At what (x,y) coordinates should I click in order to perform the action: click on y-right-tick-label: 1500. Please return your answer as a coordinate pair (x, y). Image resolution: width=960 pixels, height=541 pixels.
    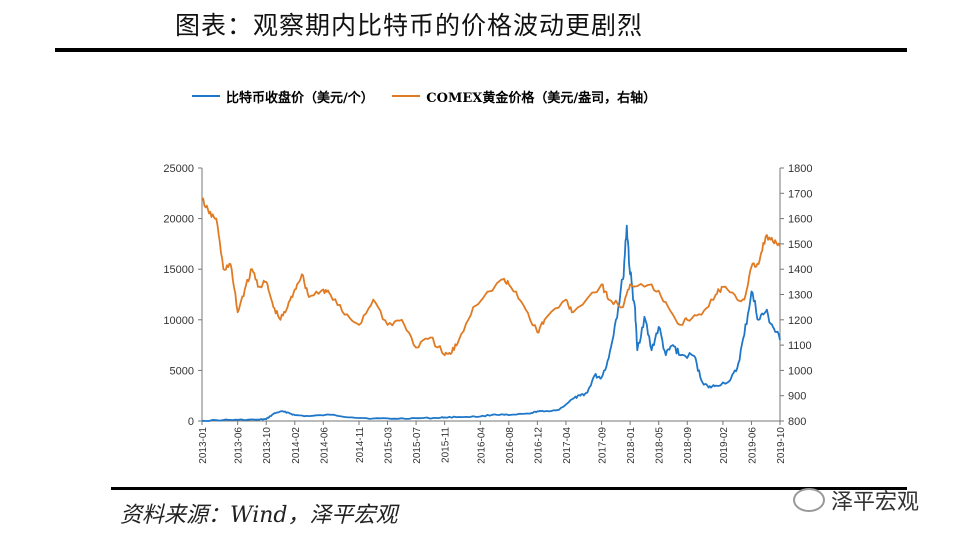
    Looking at the image, I should click on (800, 245).